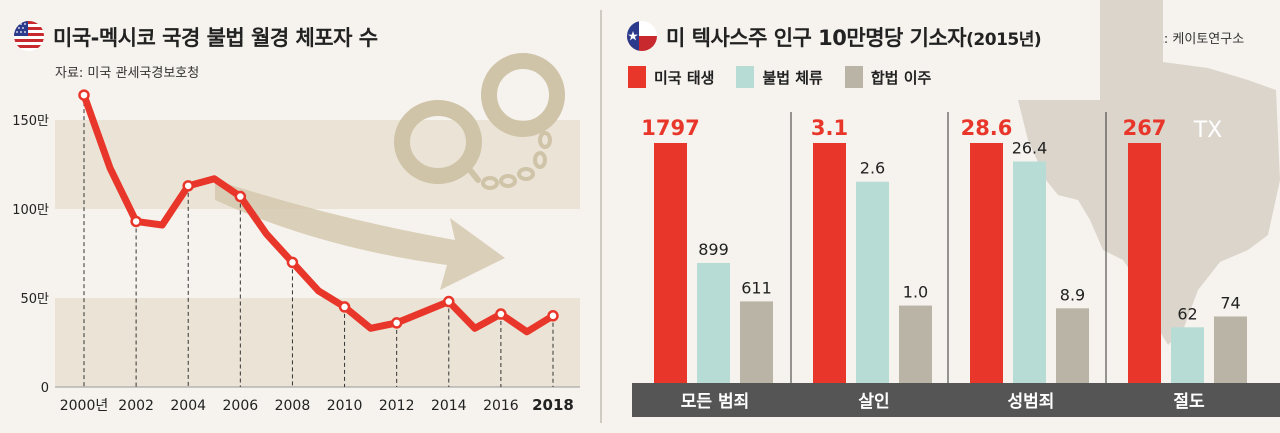 The height and width of the screenshot is (433, 1280). I want to click on left-title: 미국-멕시코 국경 불법 월경 체포자 수, so click(215, 38).